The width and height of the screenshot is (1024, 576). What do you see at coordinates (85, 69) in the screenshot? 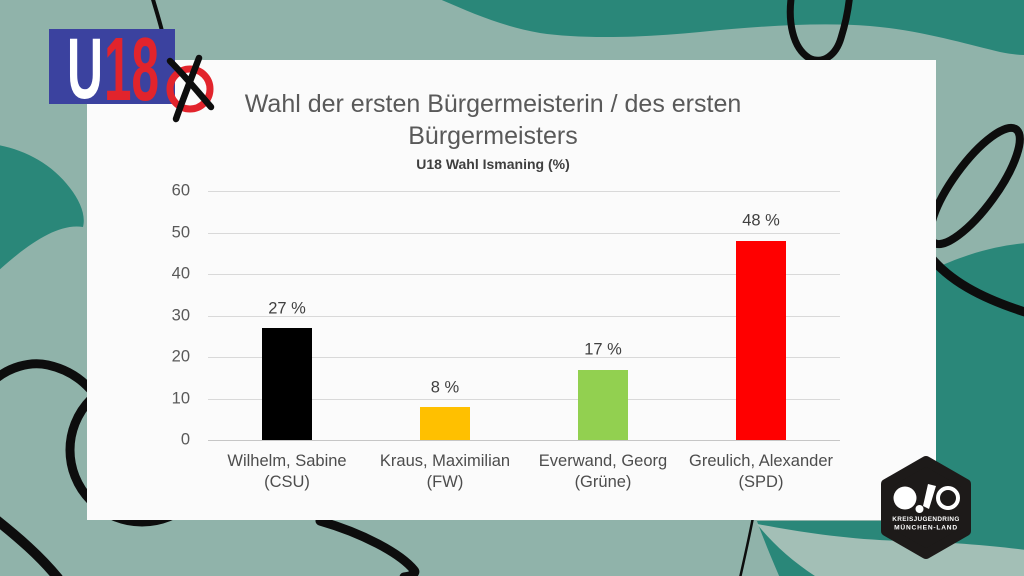
I see `u18-logo-letter-u: U` at bounding box center [85, 69].